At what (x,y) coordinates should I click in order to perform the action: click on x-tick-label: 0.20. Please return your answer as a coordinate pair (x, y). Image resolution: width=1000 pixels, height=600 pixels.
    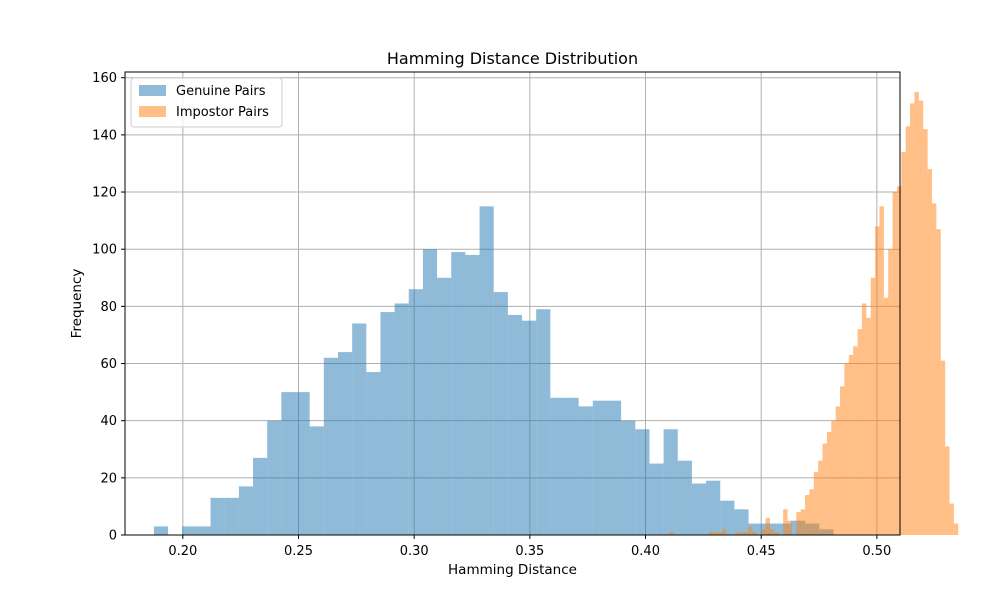
    Looking at the image, I should click on (182, 551).